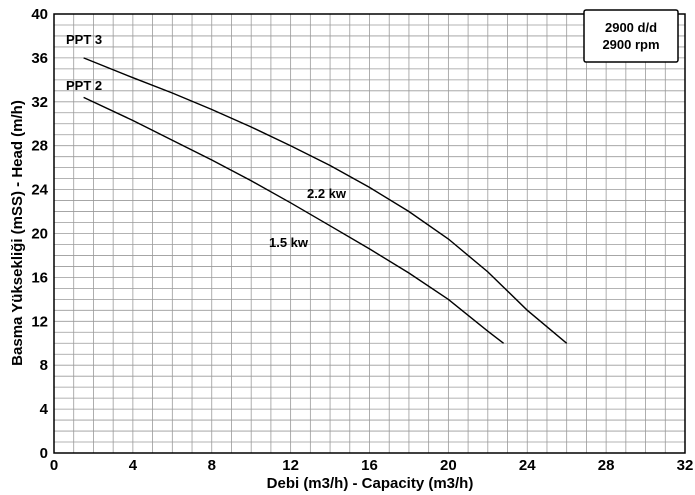  I want to click on x-axis-ticks: 0 4 8 12 16 20 24 28 32, so click(372, 465).